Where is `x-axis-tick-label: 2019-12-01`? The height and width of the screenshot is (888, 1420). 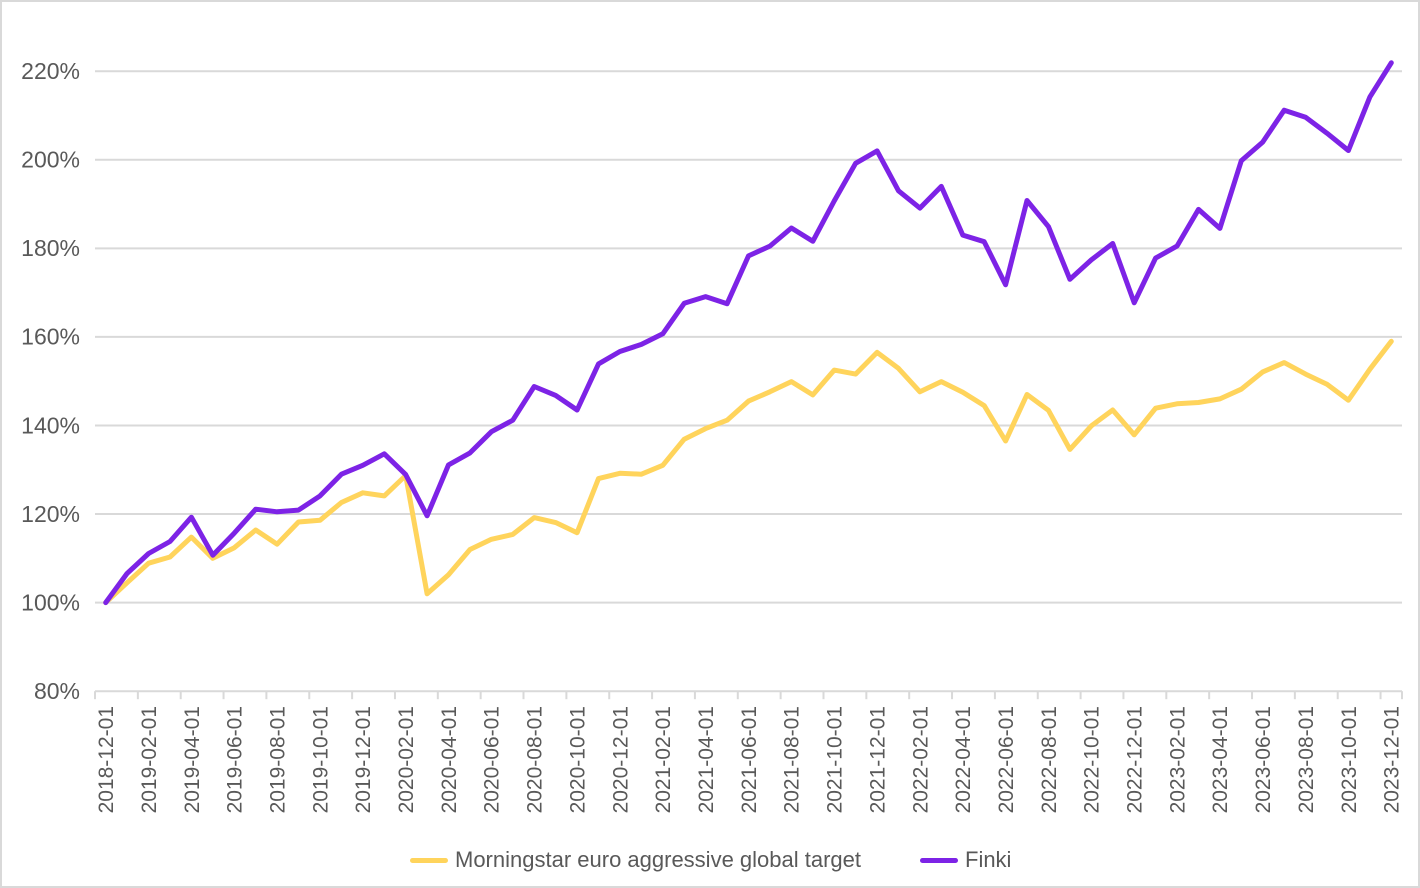
x-axis-tick-label: 2019-12-01 is located at coordinates (363, 759).